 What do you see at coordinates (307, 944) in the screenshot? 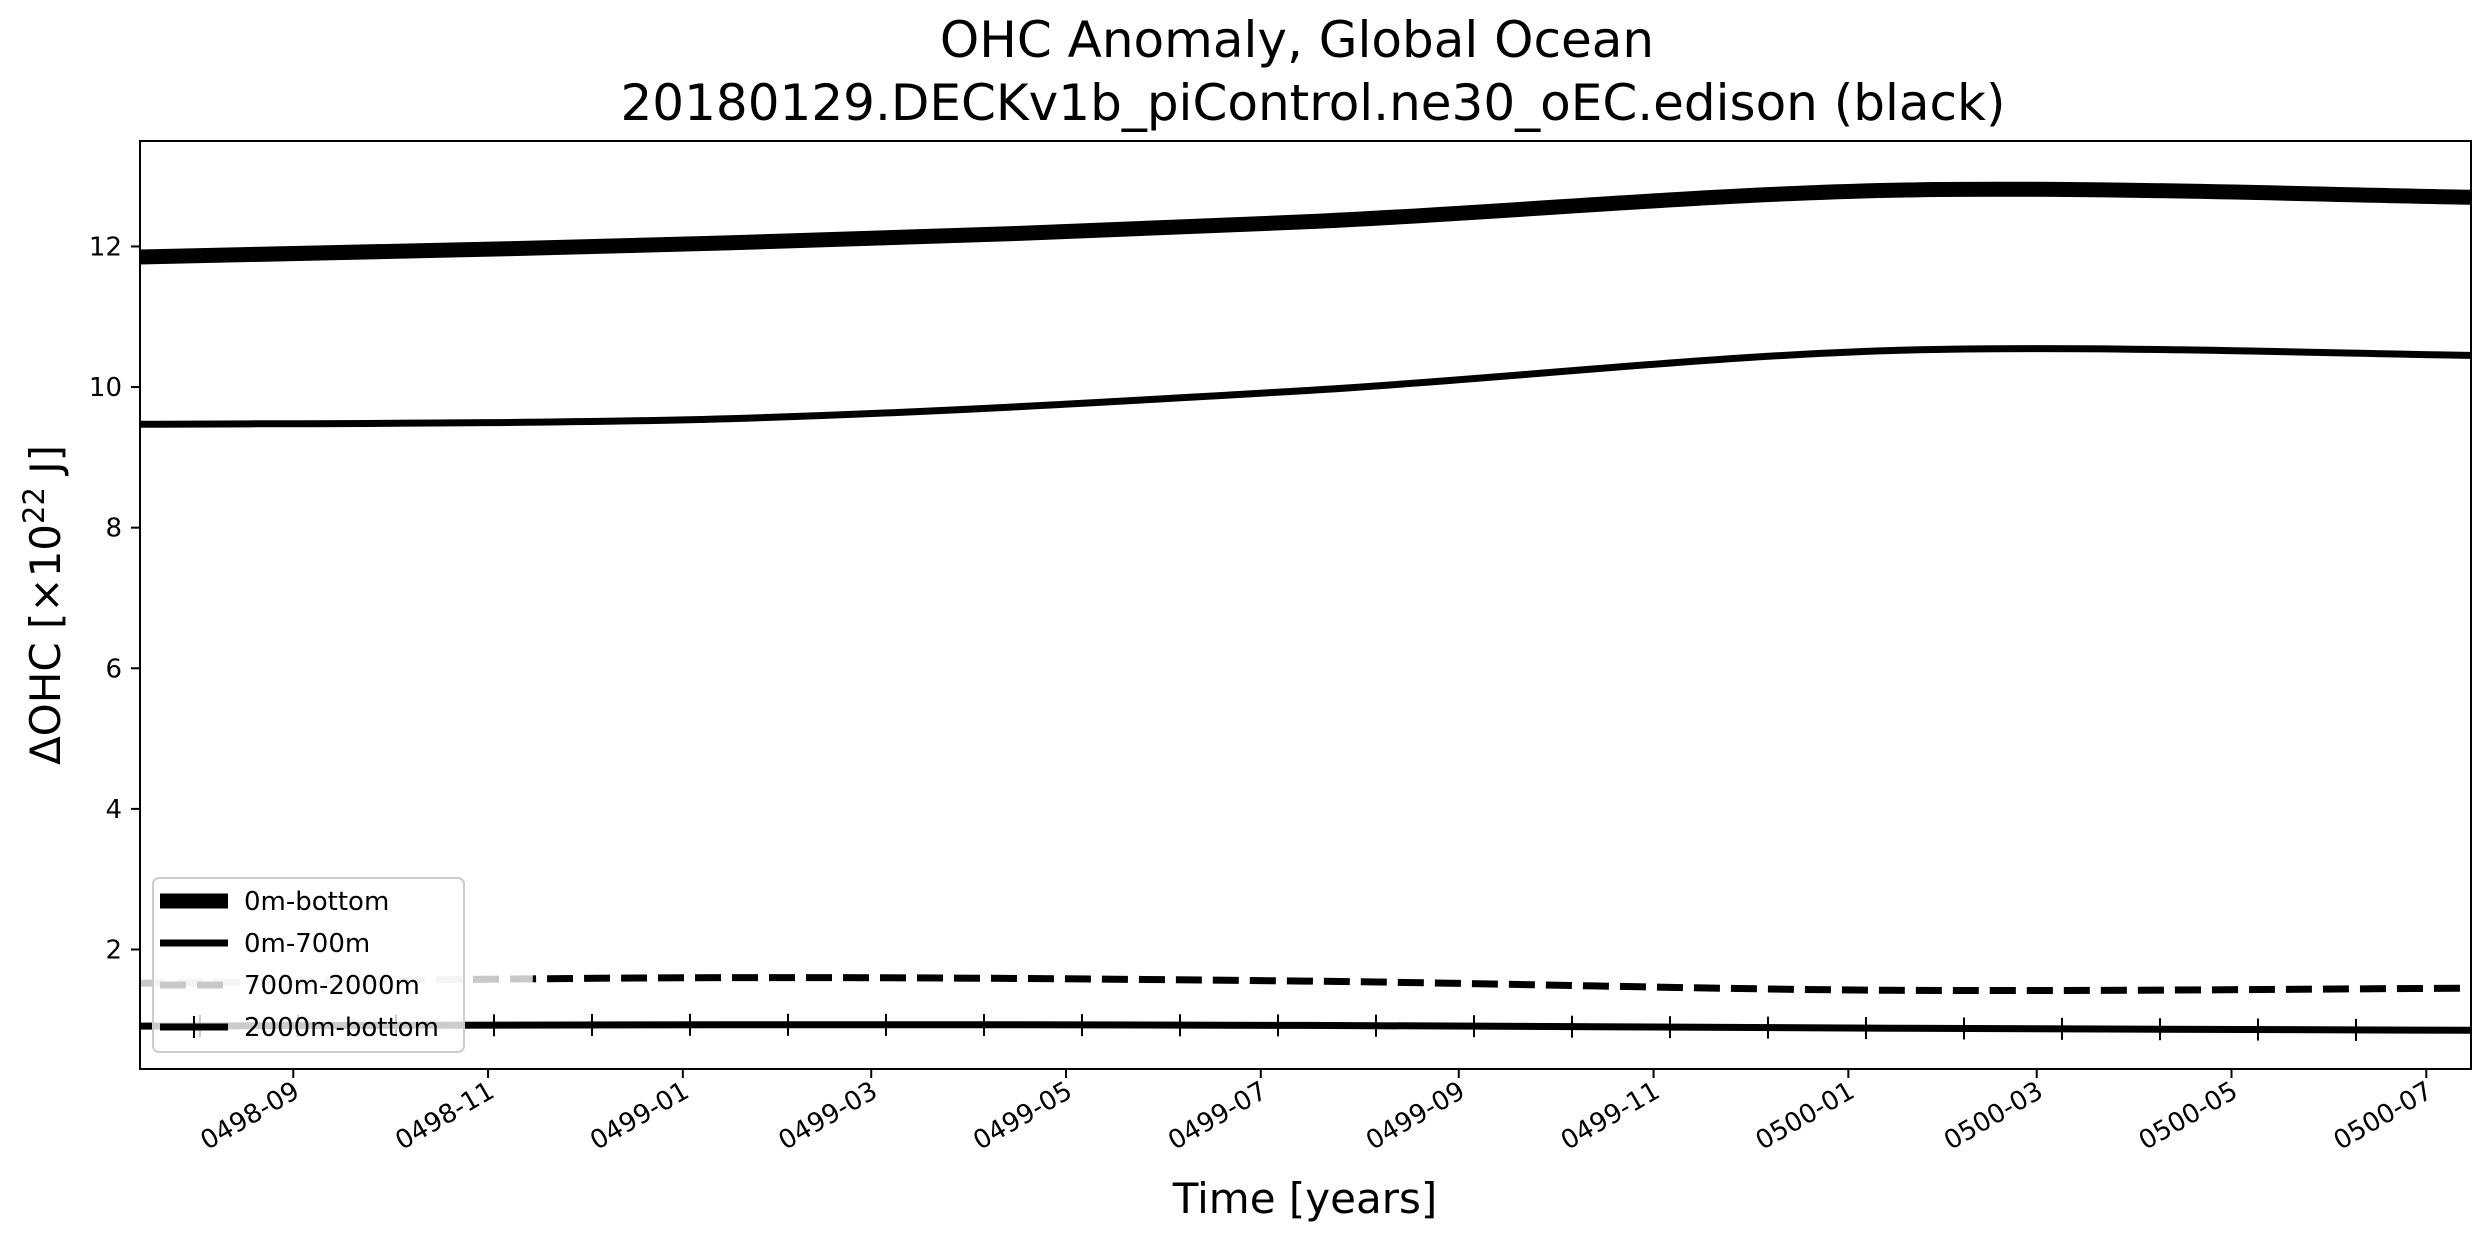
I see `legend-label-0m-700m: 0m-700m` at bounding box center [307, 944].